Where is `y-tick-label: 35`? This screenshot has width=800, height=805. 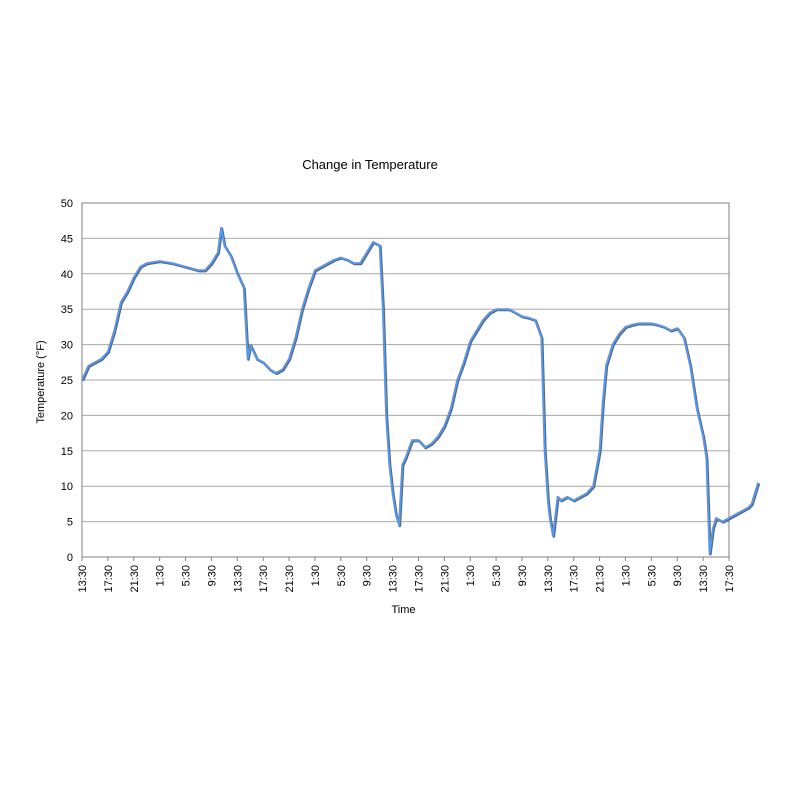
y-tick-label: 35 is located at coordinates (67, 310).